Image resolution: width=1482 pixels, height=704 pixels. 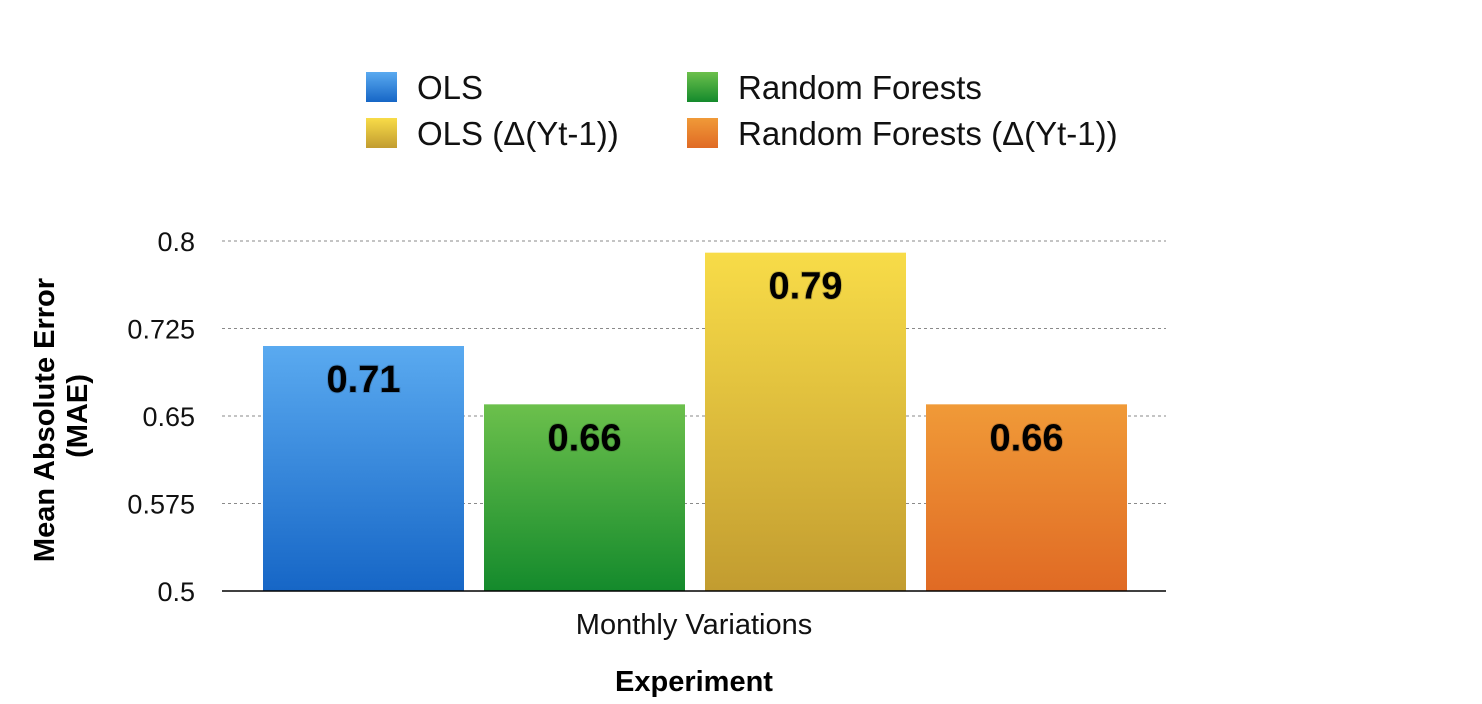 I want to click on y-axis-title-line-2: (MAE), so click(x=78, y=416).